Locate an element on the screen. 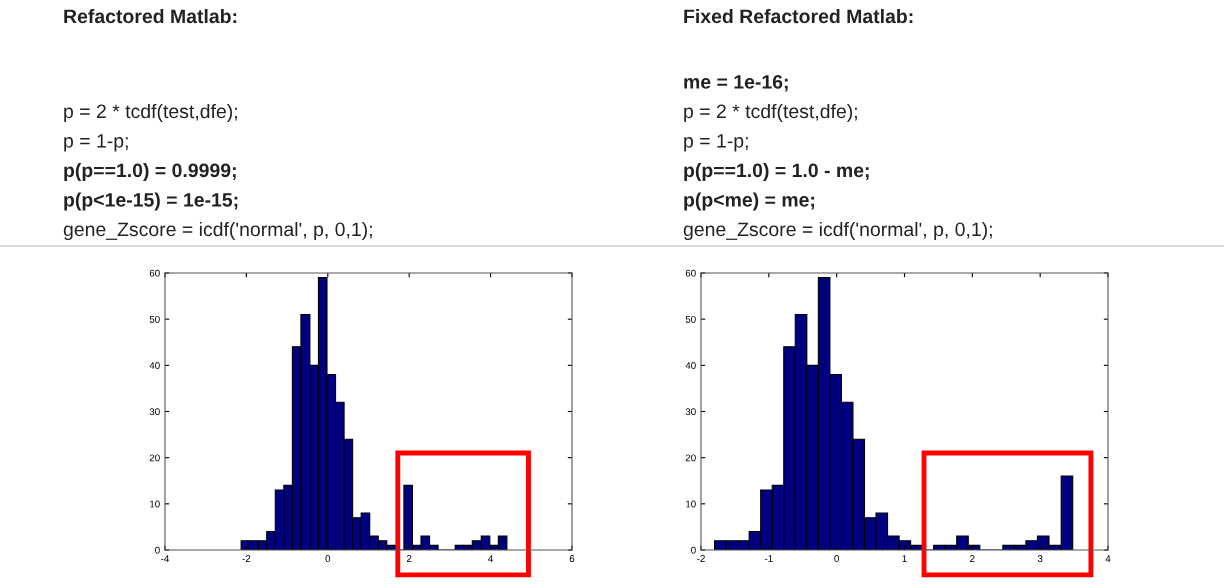 Image resolution: width=1224 pixels, height=588 pixels. text: p(p==1.0) = 0.9999; is located at coordinates (150, 172).